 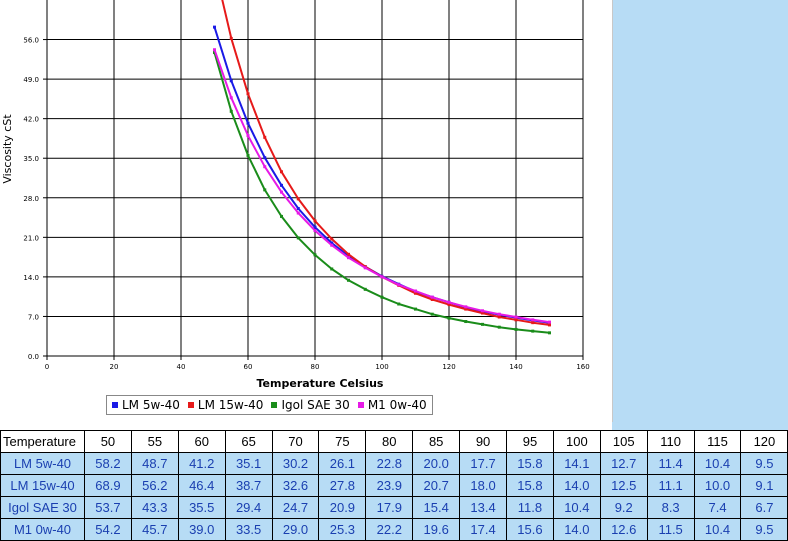 What do you see at coordinates (31, 199) in the screenshot?
I see `y-tick-label: 28.0` at bounding box center [31, 199].